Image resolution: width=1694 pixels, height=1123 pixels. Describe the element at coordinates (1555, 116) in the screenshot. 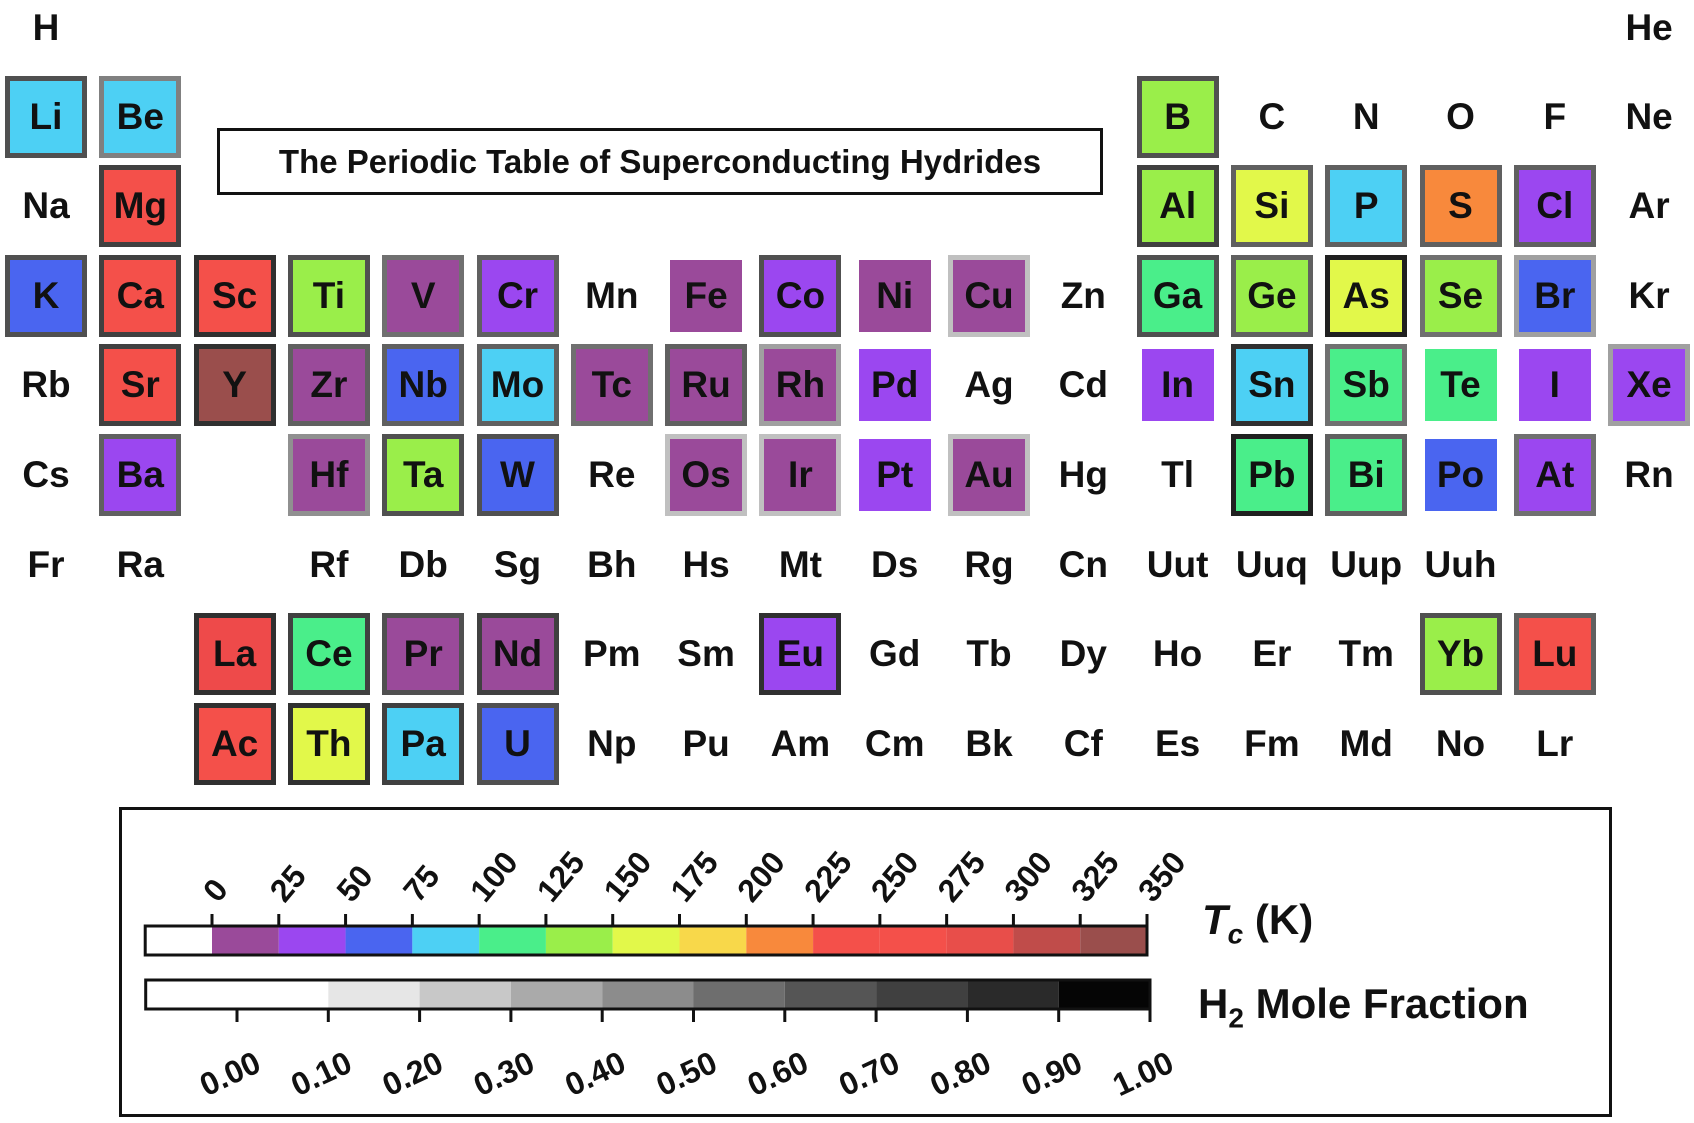

I see `element-f: F` at that location.